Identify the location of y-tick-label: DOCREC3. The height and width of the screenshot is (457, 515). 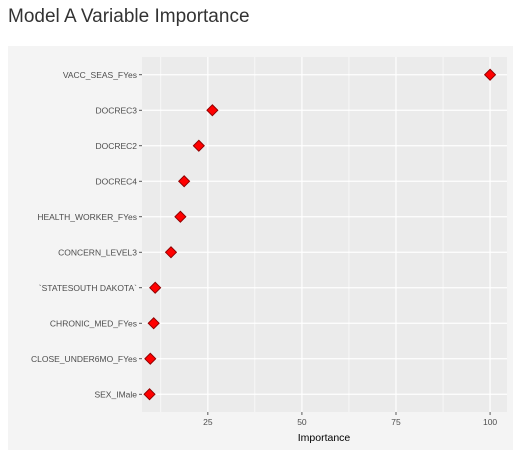
(116, 110).